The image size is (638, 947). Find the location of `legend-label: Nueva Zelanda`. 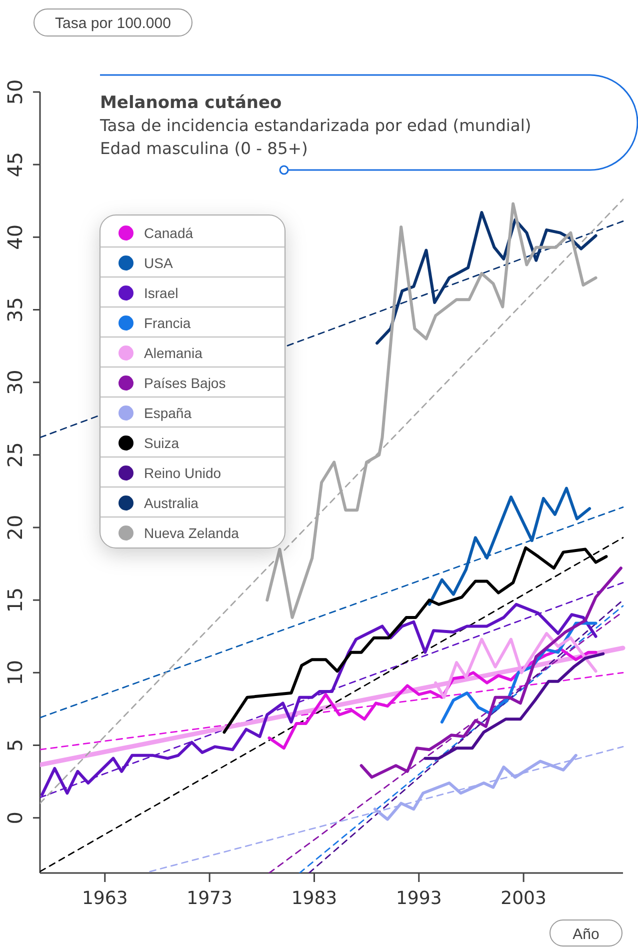

legend-label: Nueva Zelanda is located at coordinates (192, 533).